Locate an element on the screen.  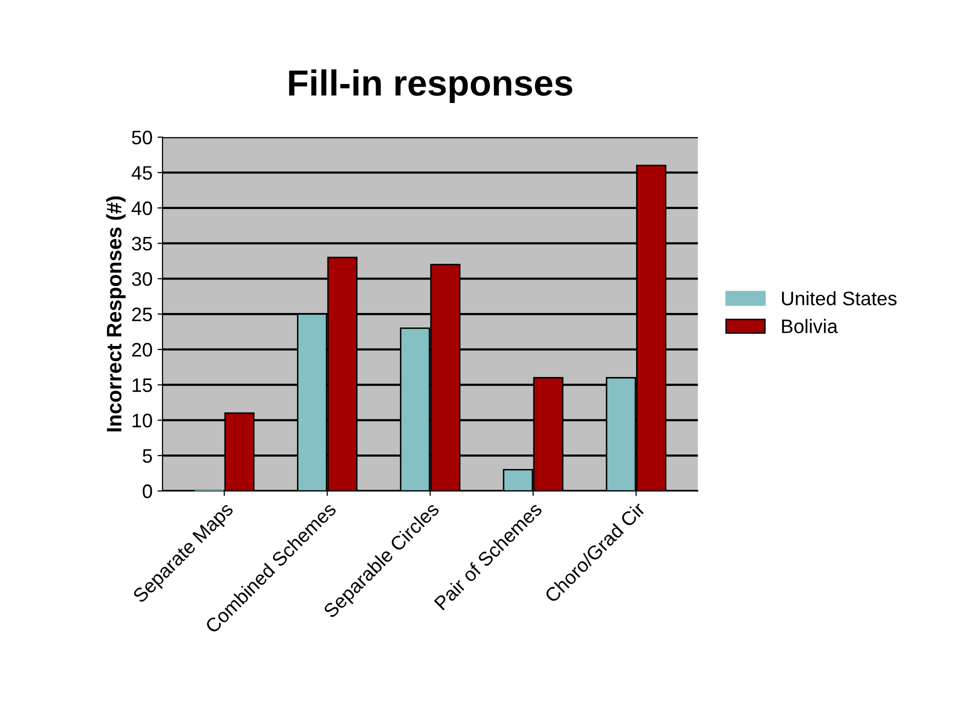
y-tick-label: 45 is located at coordinates (142, 173).